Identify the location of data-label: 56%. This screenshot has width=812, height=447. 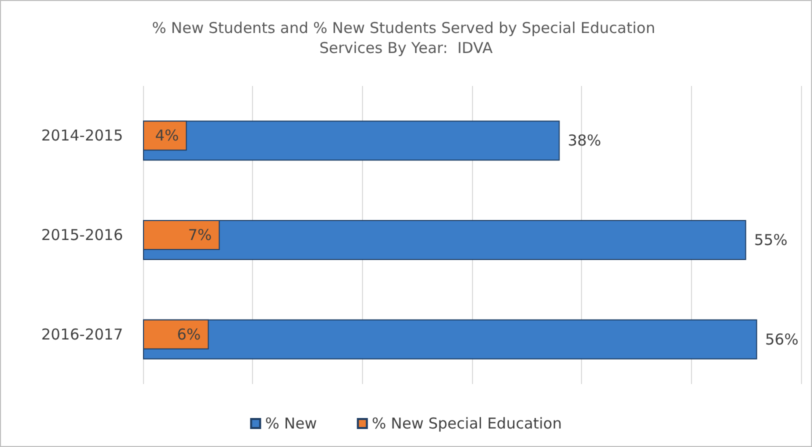
(781, 339).